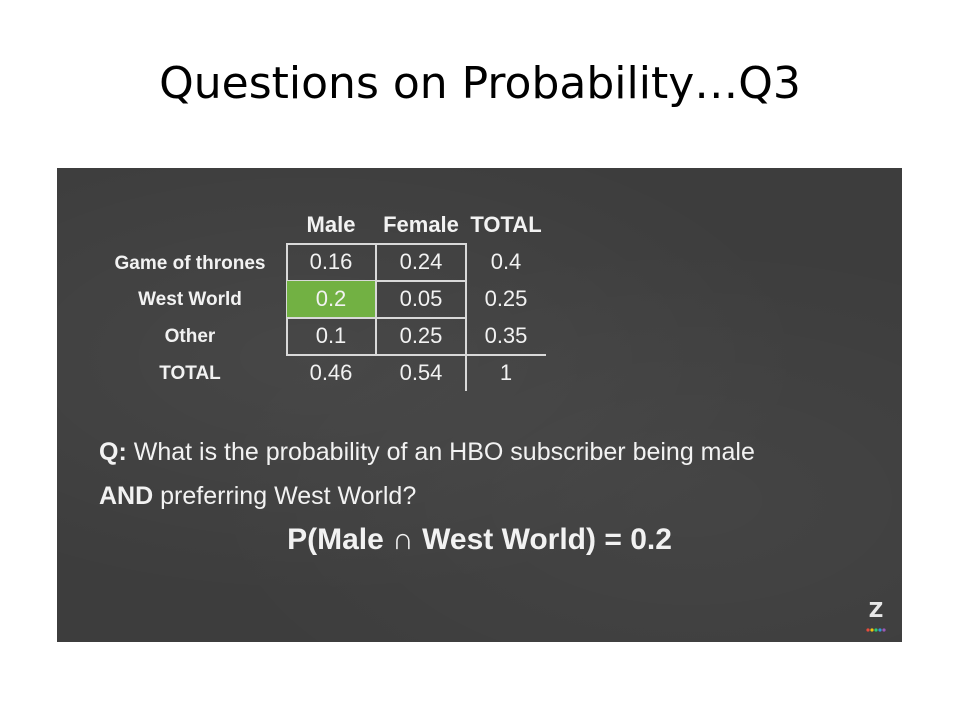 This screenshot has width=960, height=720. I want to click on column-header-male: Male, so click(331, 224).